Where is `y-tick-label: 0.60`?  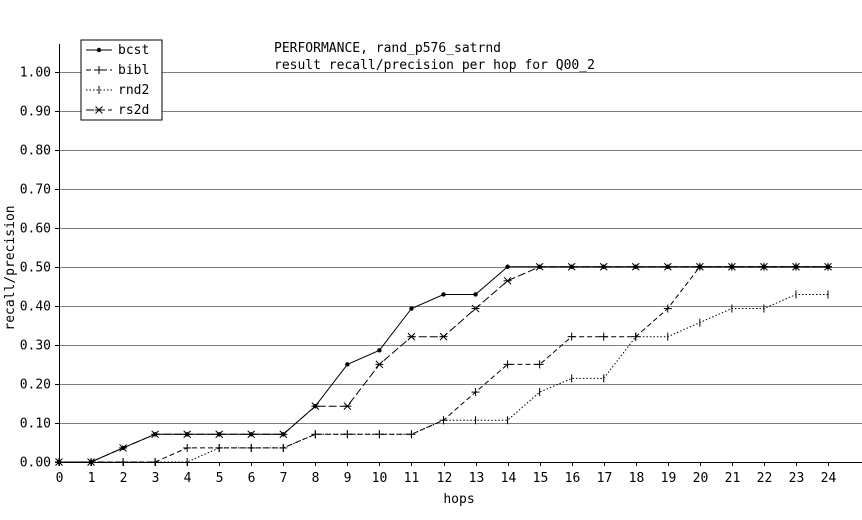
y-tick-label: 0.60 is located at coordinates (35, 229).